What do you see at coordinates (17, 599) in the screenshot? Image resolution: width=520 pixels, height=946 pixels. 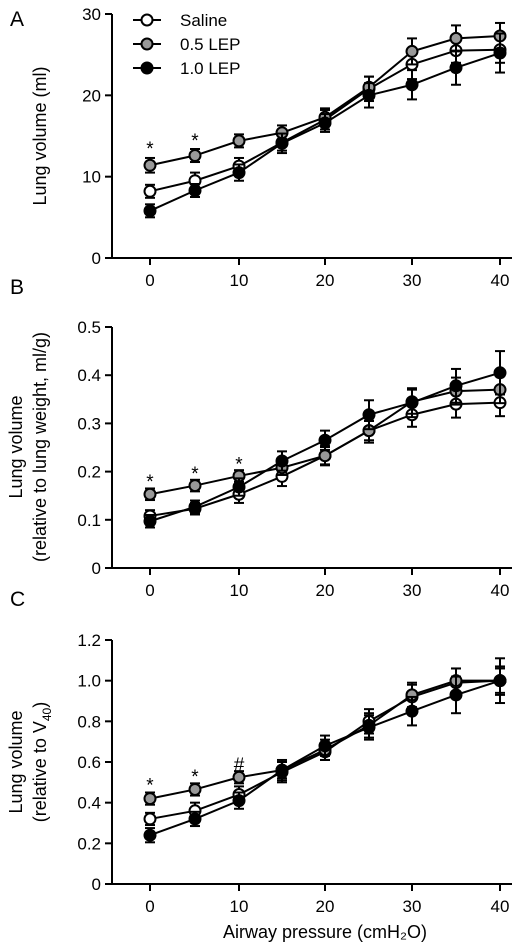 I see `panel-label-c: C` at bounding box center [17, 599].